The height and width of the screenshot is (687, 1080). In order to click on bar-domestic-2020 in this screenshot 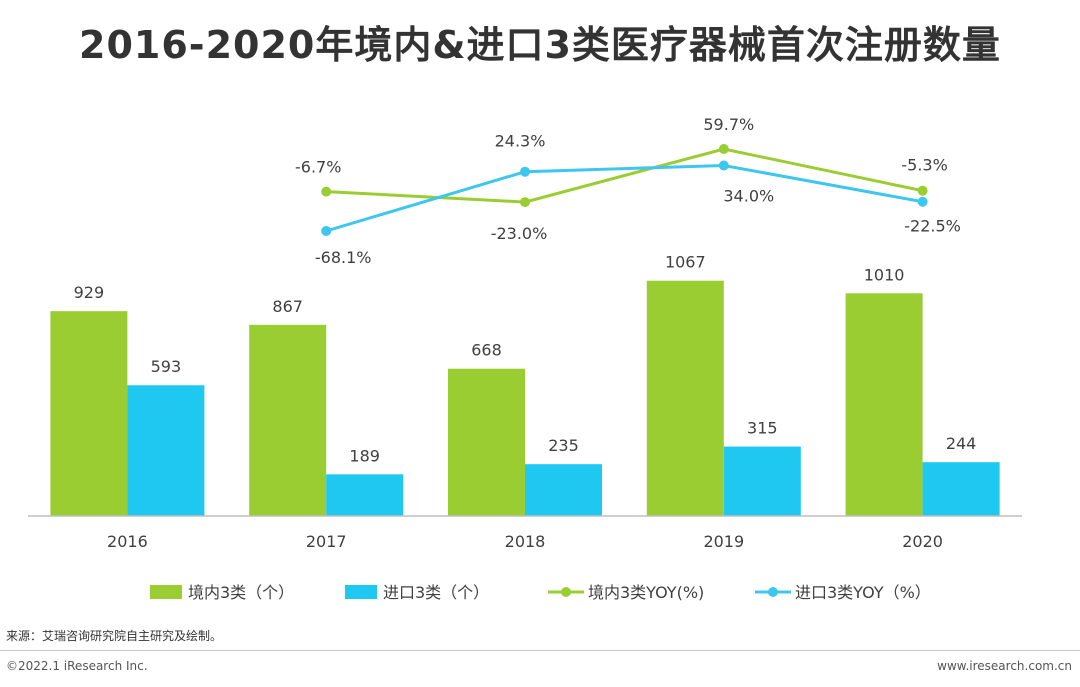, I will do `click(884, 404)`.